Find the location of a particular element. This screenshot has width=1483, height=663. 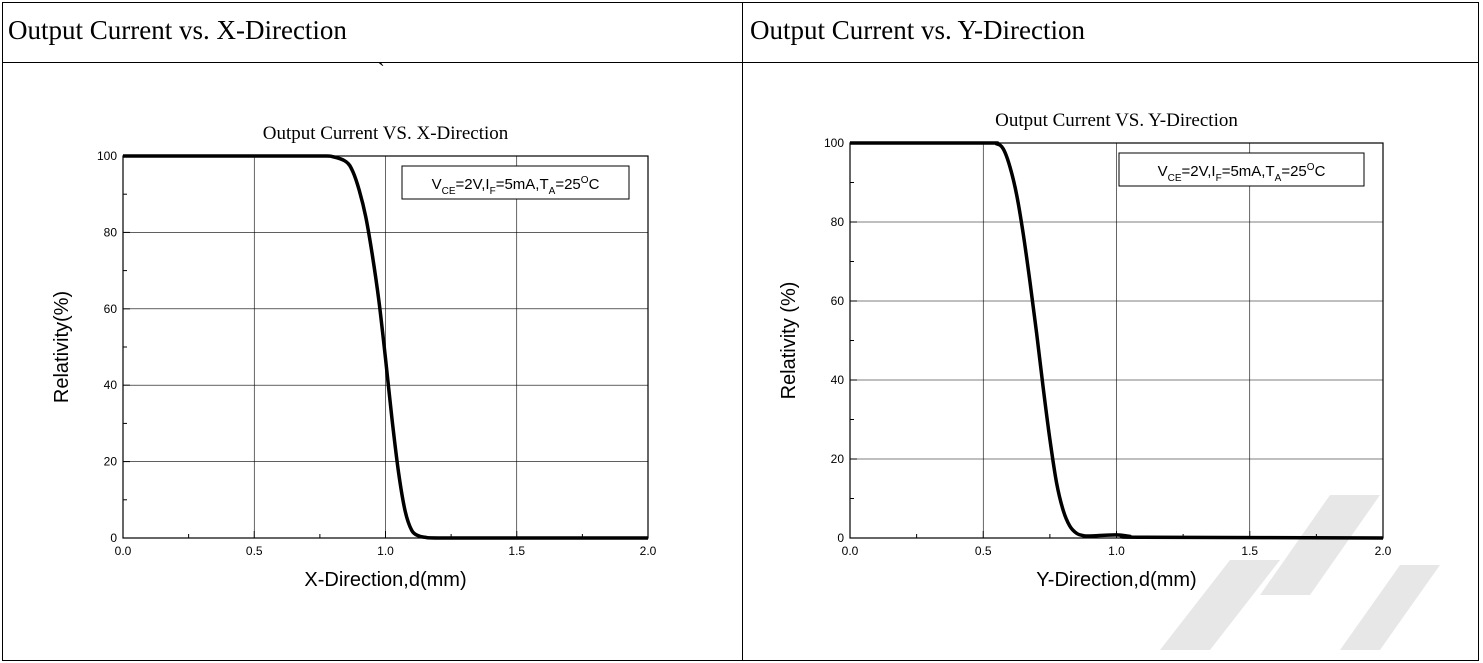

y-axis-label: Relativity (%) is located at coordinates (789, 341).